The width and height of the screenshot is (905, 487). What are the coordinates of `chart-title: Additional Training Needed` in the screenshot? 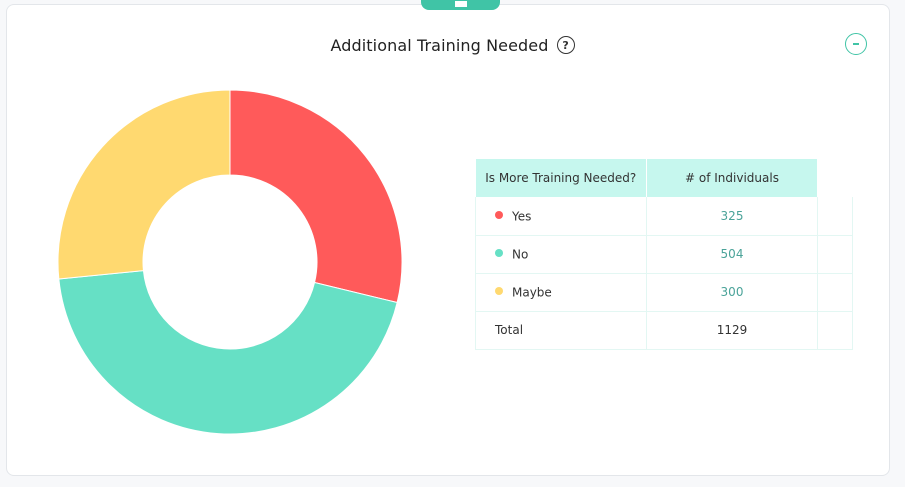 It's located at (439, 45).